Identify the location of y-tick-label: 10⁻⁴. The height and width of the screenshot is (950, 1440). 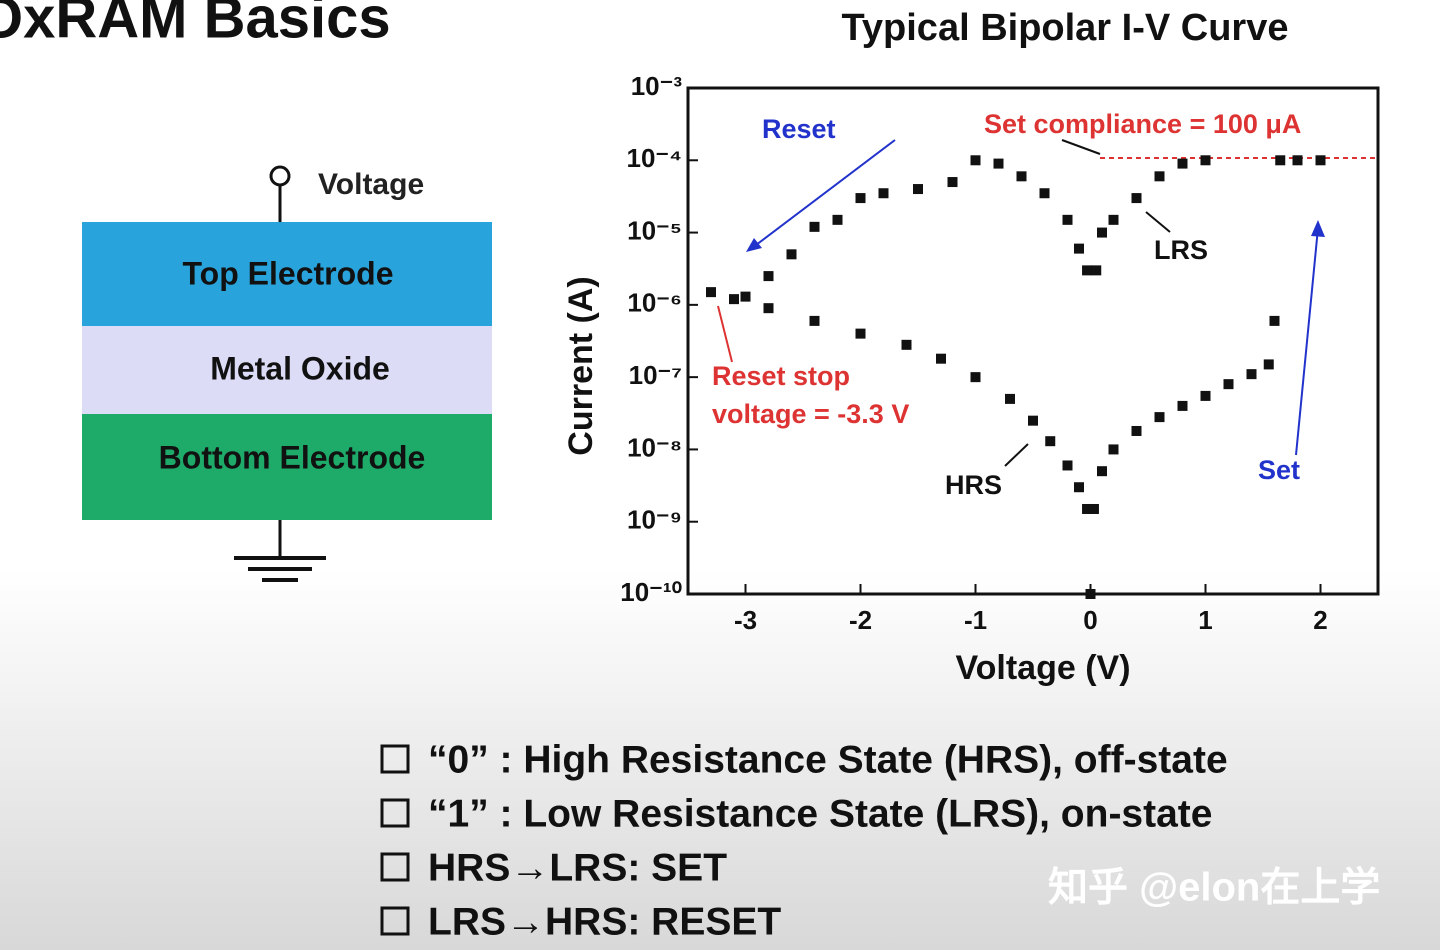
(654, 158).